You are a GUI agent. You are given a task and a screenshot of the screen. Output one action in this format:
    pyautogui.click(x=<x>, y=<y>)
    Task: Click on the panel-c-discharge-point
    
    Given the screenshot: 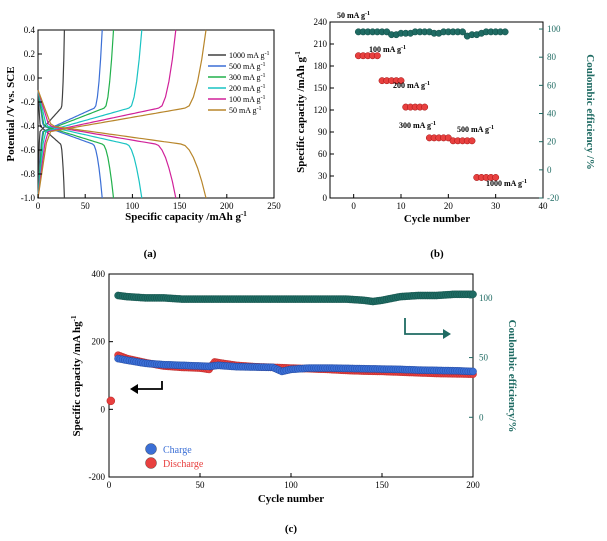 What is the action you would take?
    pyautogui.click(x=111, y=401)
    